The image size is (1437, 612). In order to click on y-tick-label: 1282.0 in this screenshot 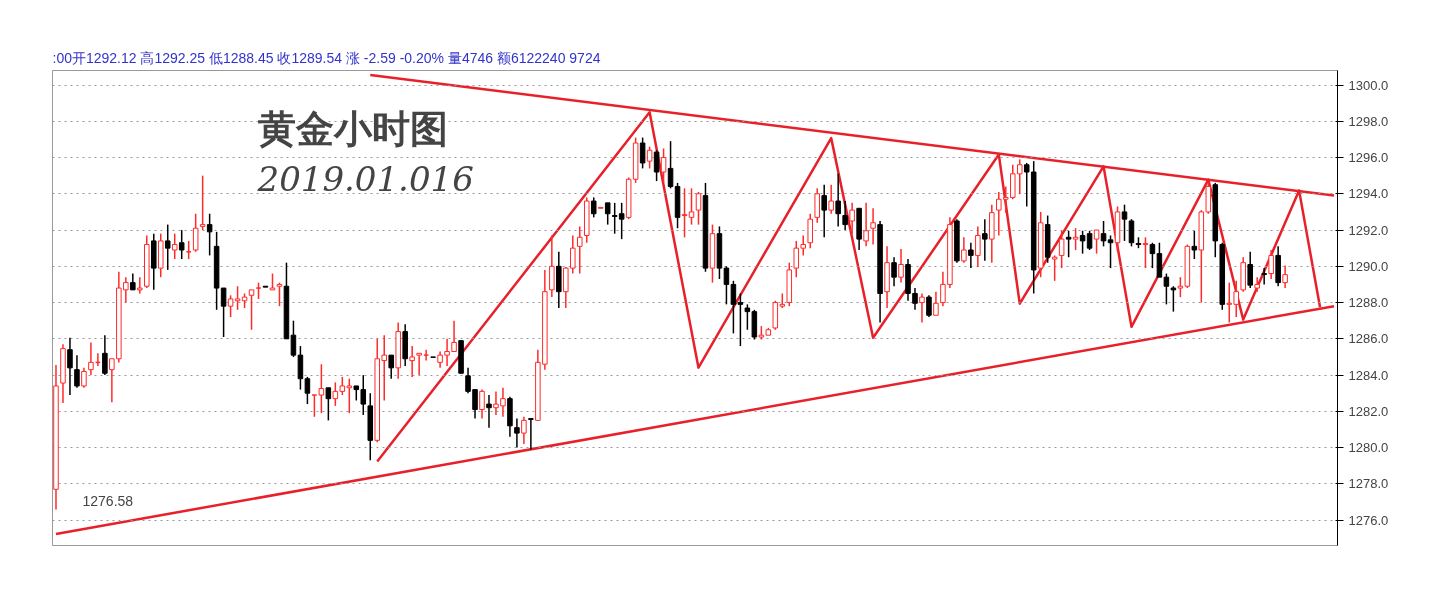, I will do `click(1368, 411)`.